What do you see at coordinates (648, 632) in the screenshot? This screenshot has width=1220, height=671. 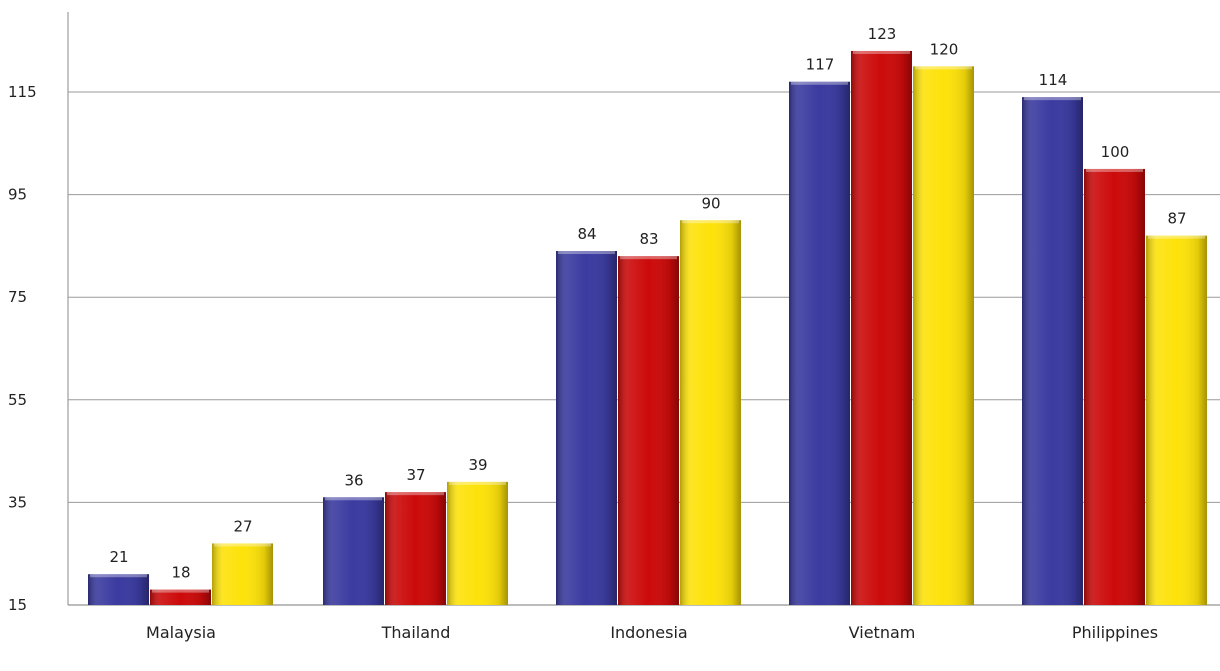 I see `category-label: Indonesia` at bounding box center [648, 632].